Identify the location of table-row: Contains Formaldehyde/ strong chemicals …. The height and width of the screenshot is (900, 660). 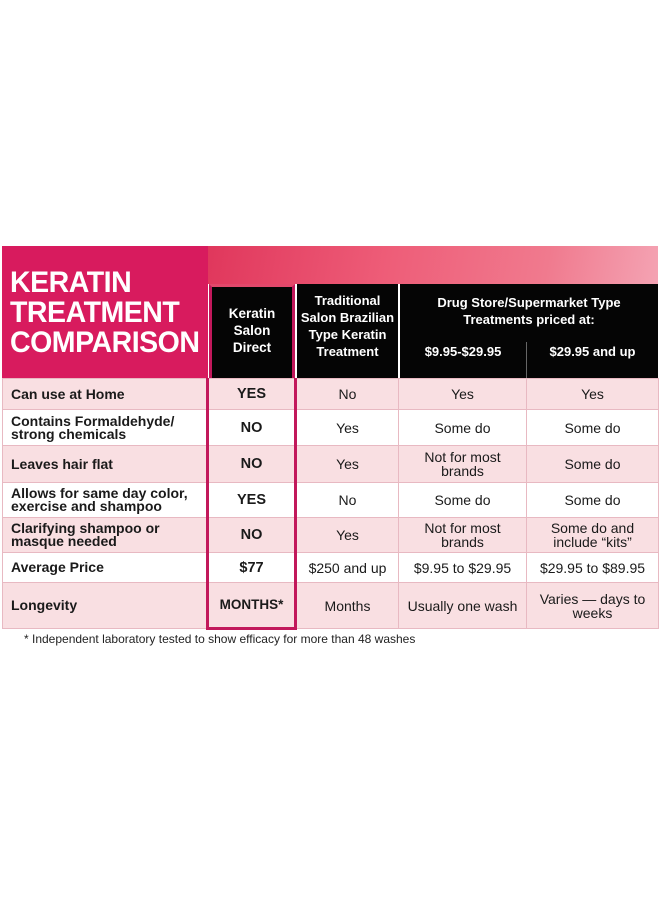
(330, 427).